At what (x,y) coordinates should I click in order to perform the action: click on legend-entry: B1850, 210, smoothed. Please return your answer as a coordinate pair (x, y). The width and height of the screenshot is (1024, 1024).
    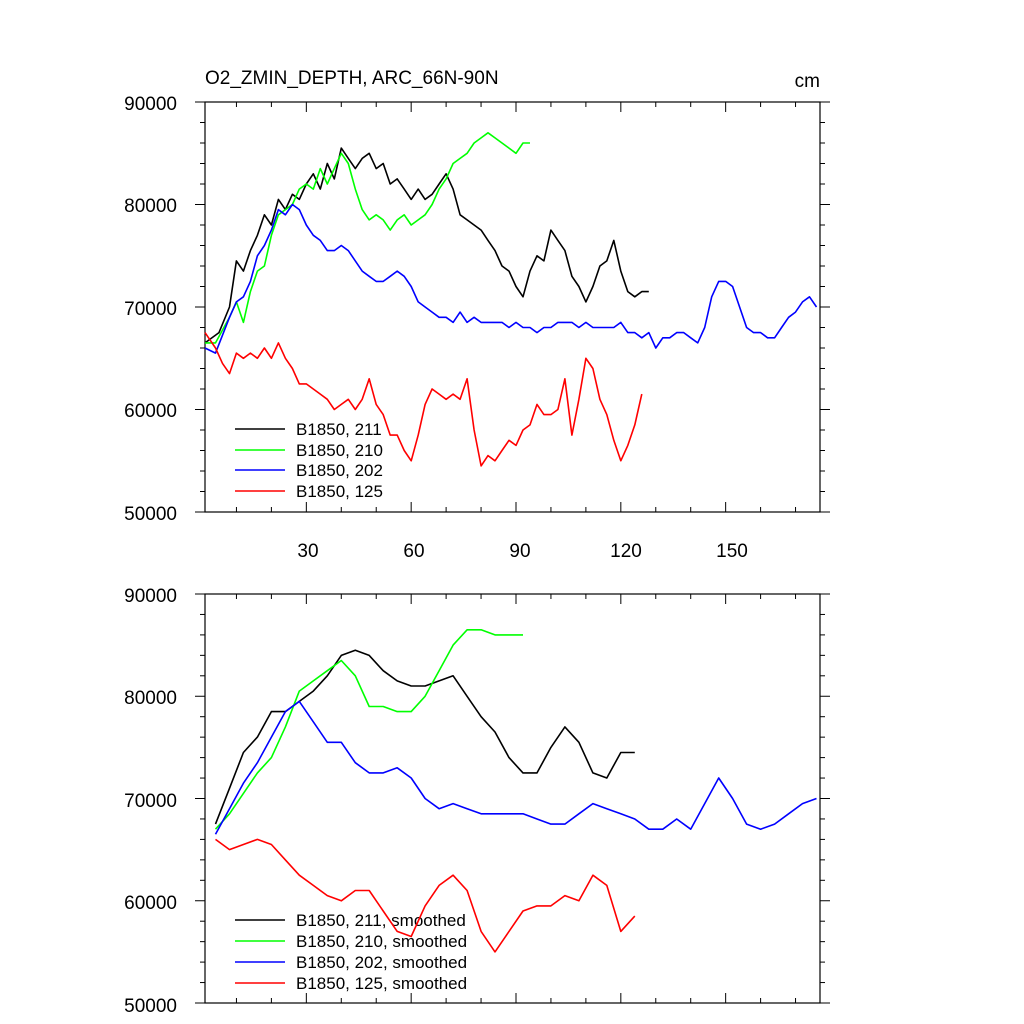
    Looking at the image, I should click on (351, 941).